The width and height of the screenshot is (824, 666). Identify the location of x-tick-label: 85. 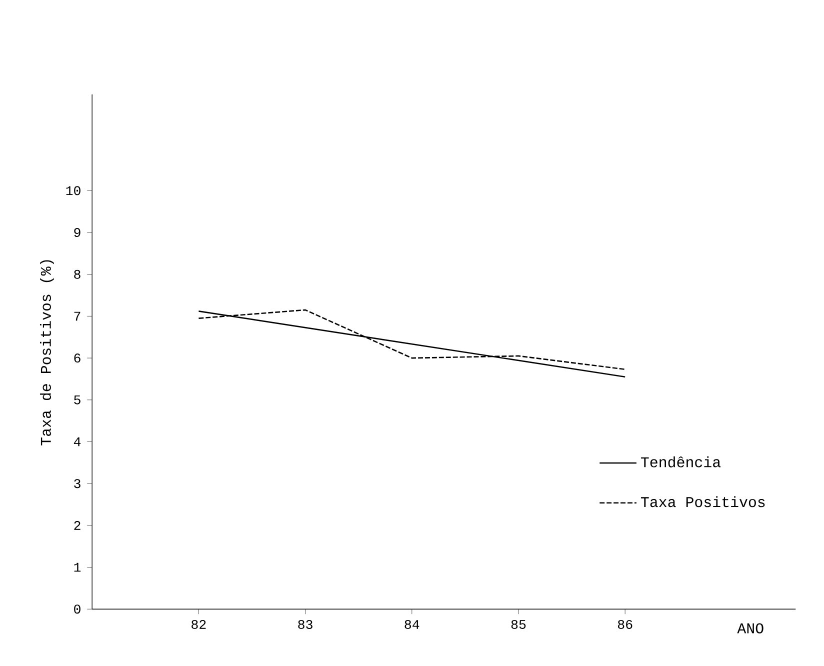
(518, 625).